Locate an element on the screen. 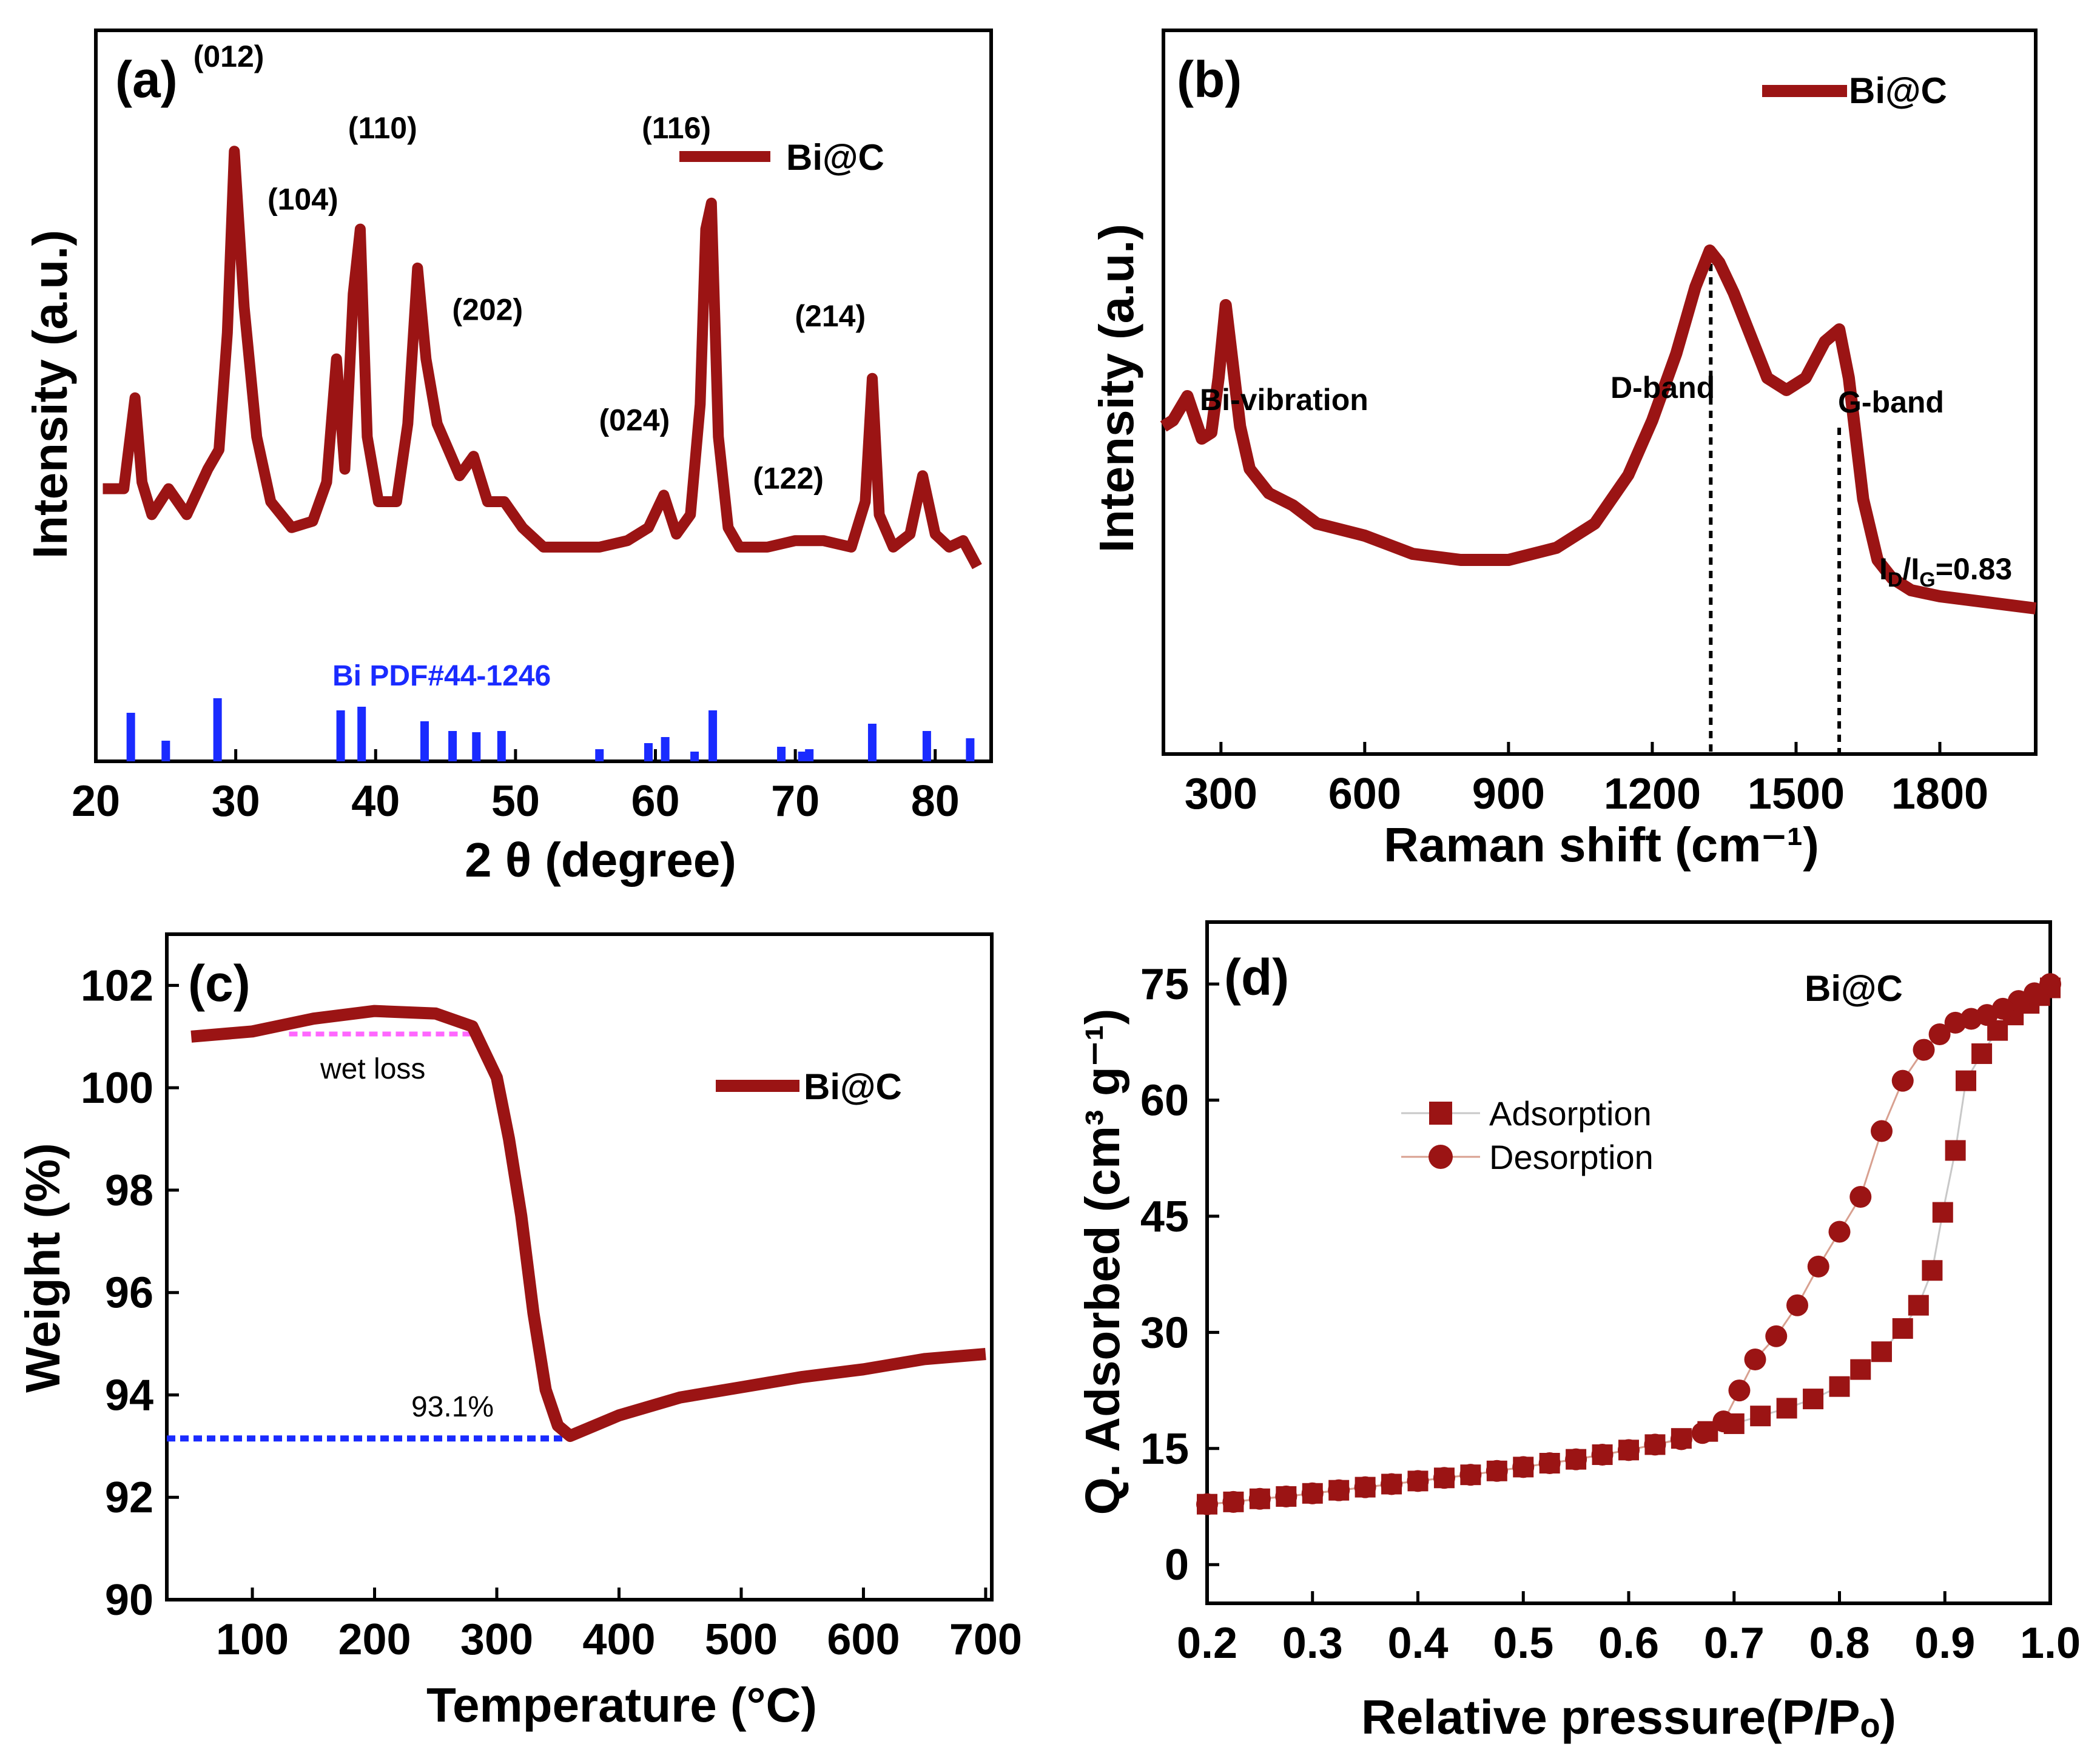  legend-marker-desorption is located at coordinates (1441, 1157).